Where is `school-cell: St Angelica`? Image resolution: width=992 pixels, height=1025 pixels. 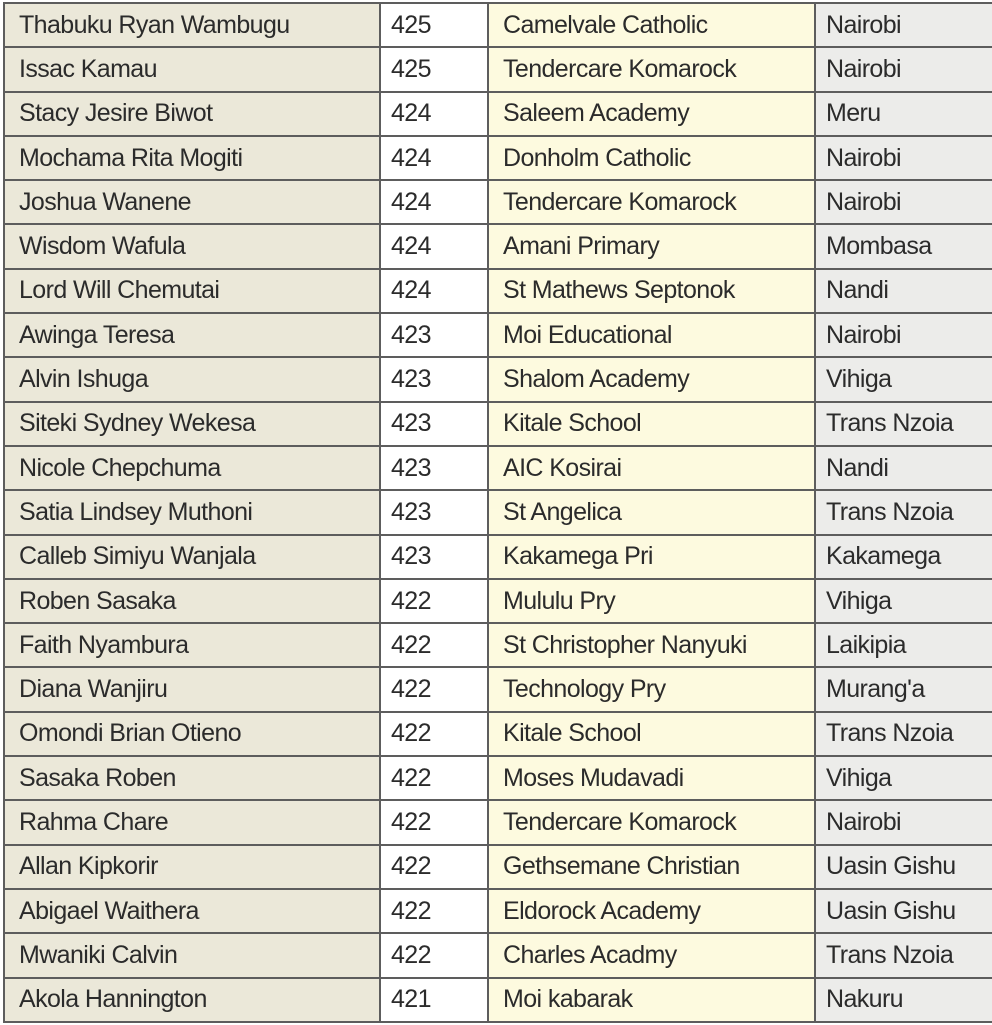
school-cell: St Angelica is located at coordinates (651, 512).